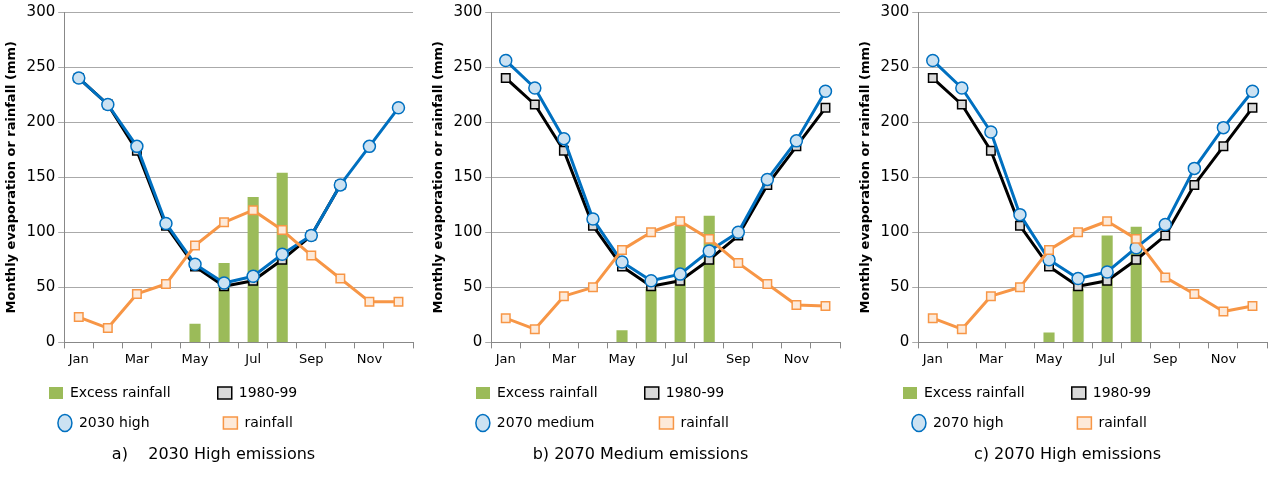 The width and height of the screenshot is (1282, 489). Describe the element at coordinates (213, 453) in the screenshot. I see `text: a) 2030 High emissions` at that location.